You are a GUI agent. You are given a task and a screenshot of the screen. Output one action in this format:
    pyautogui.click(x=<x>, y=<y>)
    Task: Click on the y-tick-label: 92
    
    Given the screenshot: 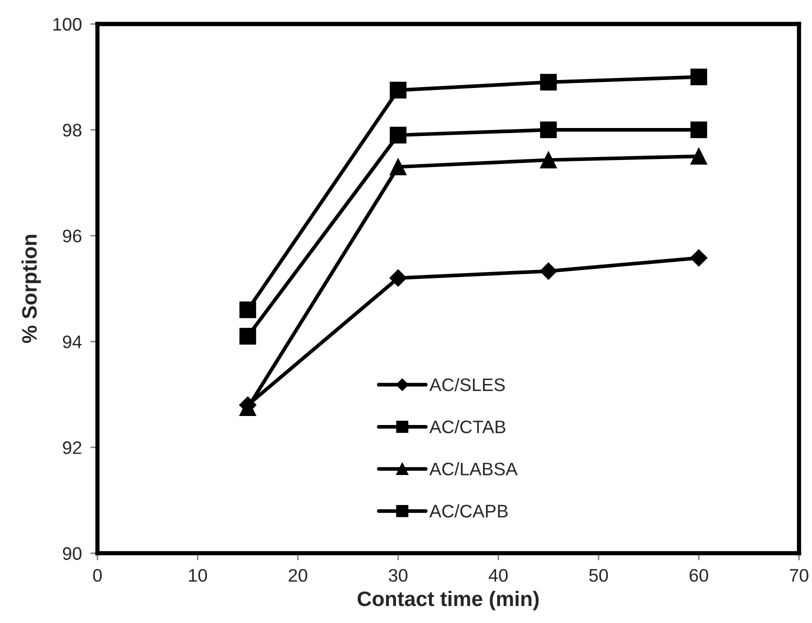 What is the action you would take?
    pyautogui.click(x=72, y=447)
    